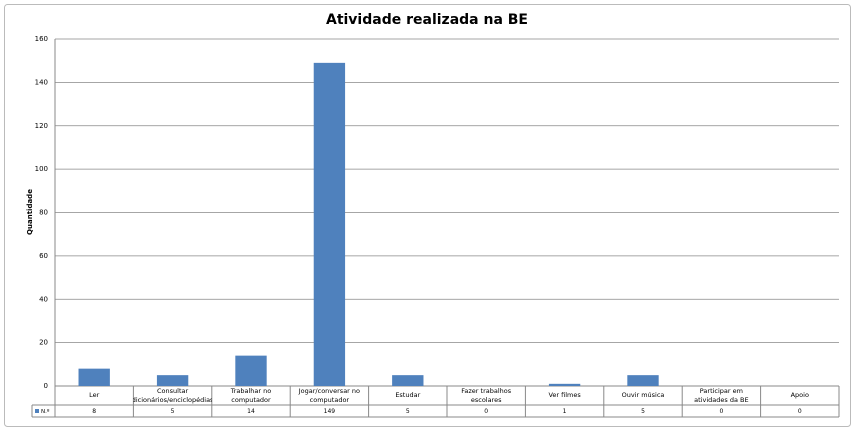 Image resolution: width=859 pixels, height=435 pixels. I want to click on x-tick-label-box: Ver filmes, so click(564, 395).